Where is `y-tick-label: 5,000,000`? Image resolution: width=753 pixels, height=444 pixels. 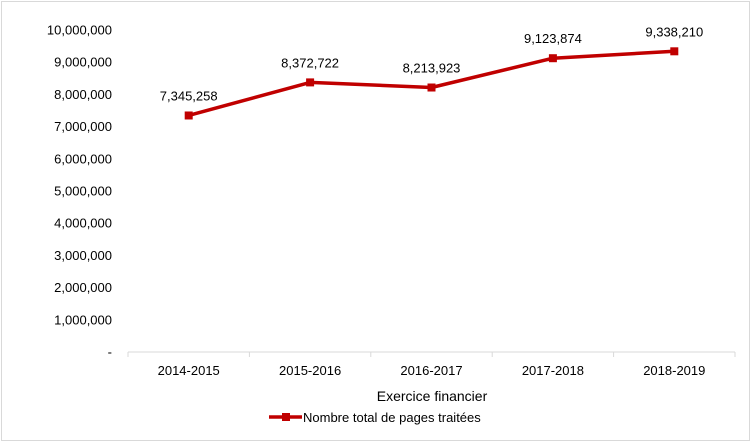
y-tick-label: 5,000,000 is located at coordinates (83, 191).